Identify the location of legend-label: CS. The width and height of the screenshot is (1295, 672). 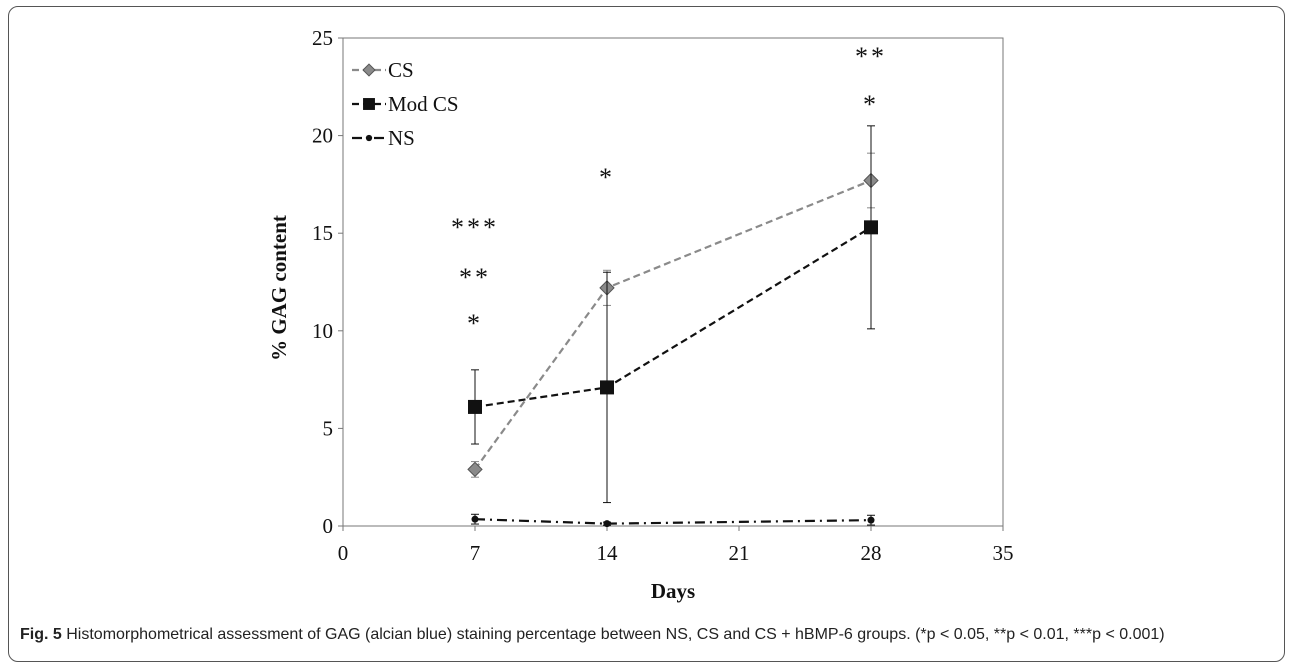
(401, 70).